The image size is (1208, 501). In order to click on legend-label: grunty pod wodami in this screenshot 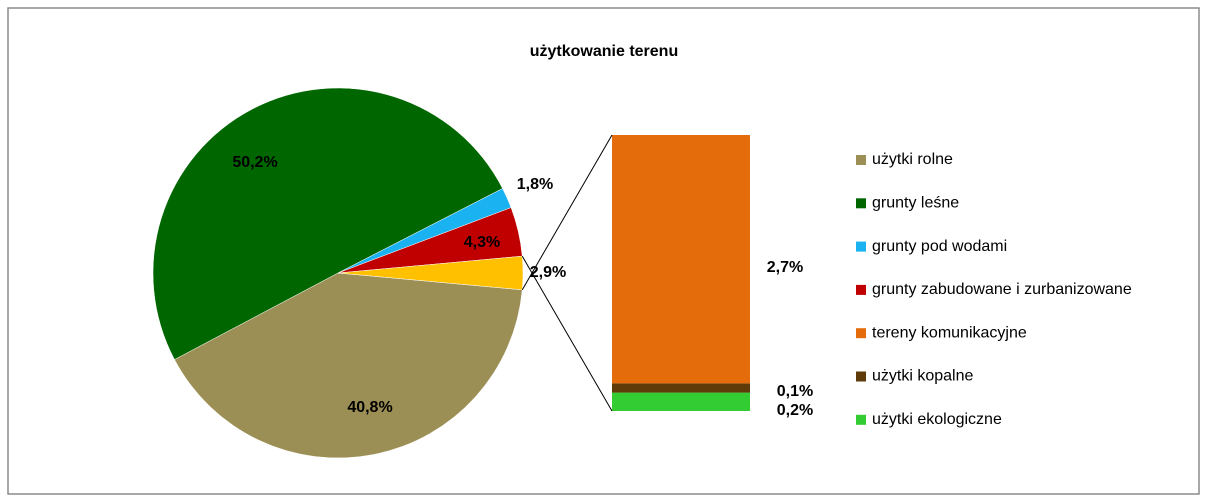, I will do `click(939, 246)`.